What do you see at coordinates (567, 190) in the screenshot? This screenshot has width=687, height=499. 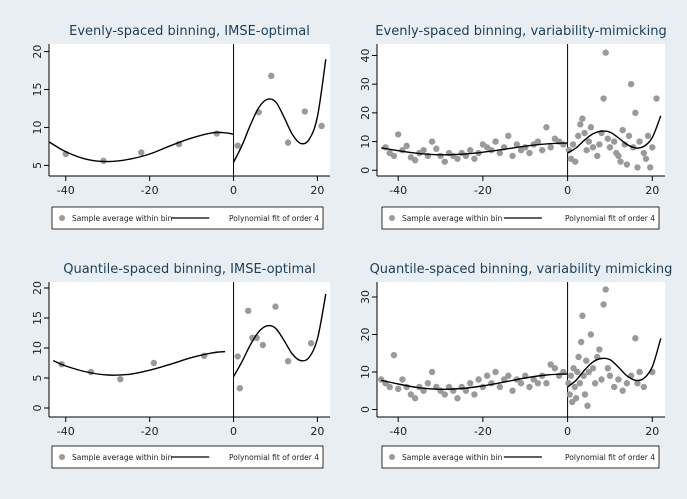 I see `x-tick-label: 0` at bounding box center [567, 190].